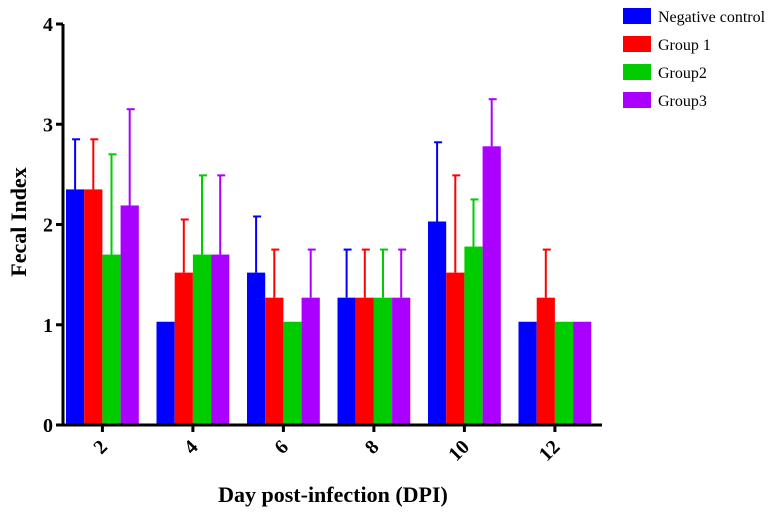  What do you see at coordinates (191, 447) in the screenshot?
I see `x-tick-label-1: 4` at bounding box center [191, 447].